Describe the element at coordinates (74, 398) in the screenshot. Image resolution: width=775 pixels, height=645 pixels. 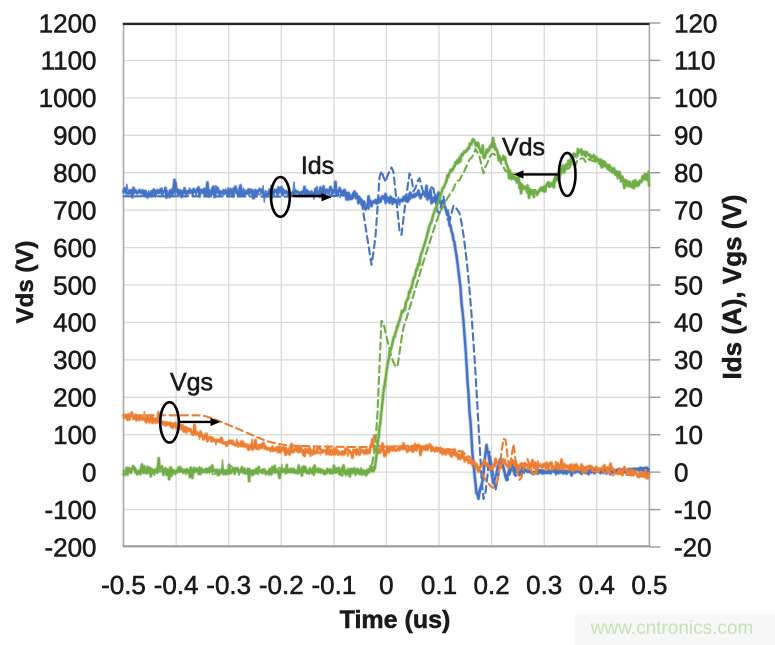
I see `svg-text: 200` at that location.